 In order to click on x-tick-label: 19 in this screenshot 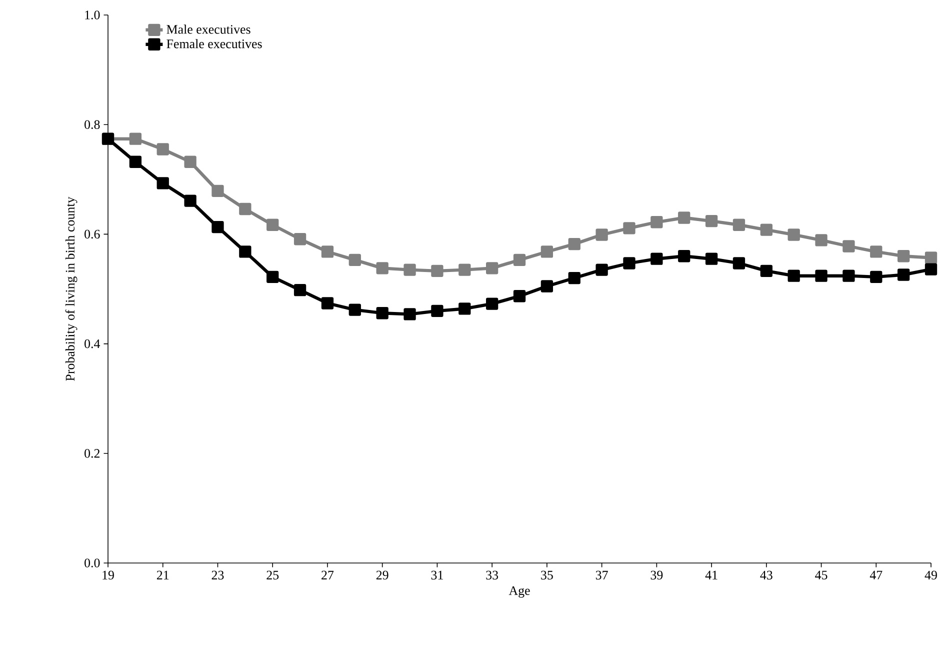, I will do `click(108, 575)`.